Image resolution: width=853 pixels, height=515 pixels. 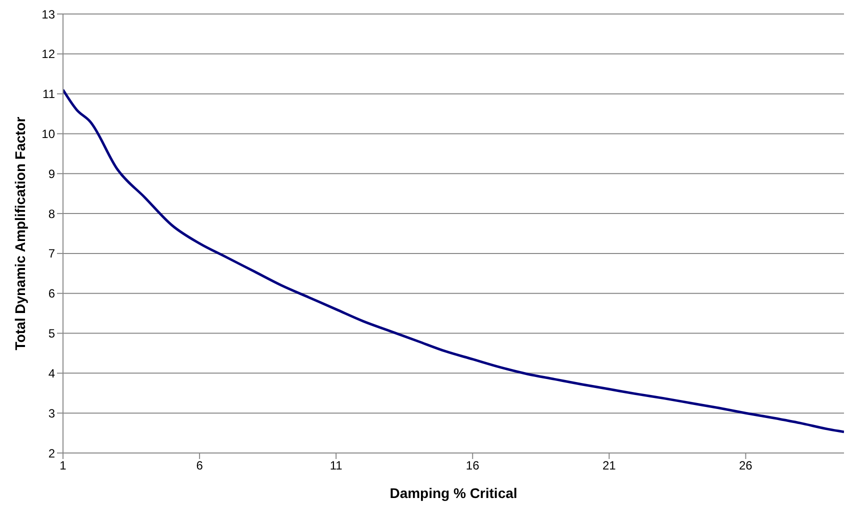 What do you see at coordinates (473, 465) in the screenshot?
I see `x-tick-label: 16` at bounding box center [473, 465].